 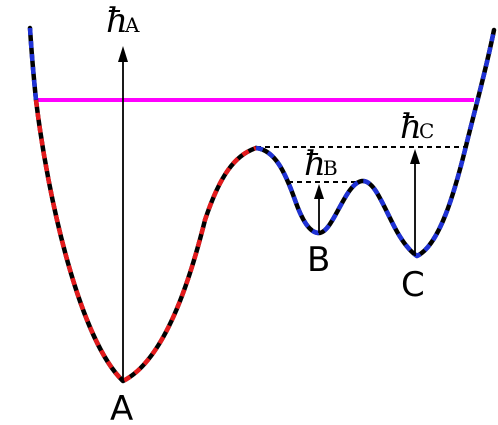 I want to click on minimum-label-b: B, so click(x=318, y=260).